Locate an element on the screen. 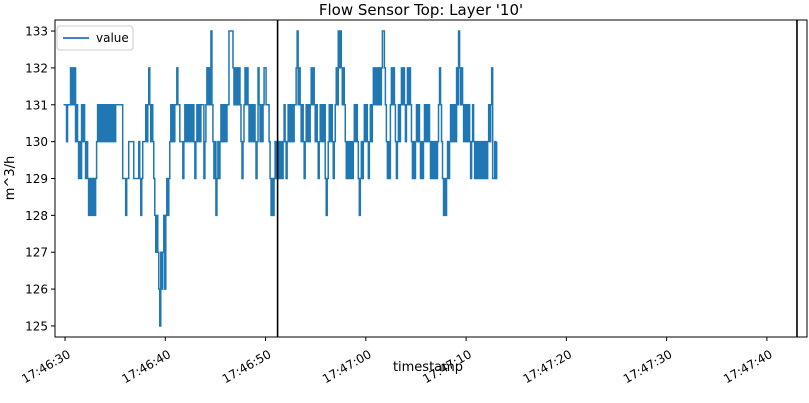  y-tick-label: 132 is located at coordinates (36, 68).